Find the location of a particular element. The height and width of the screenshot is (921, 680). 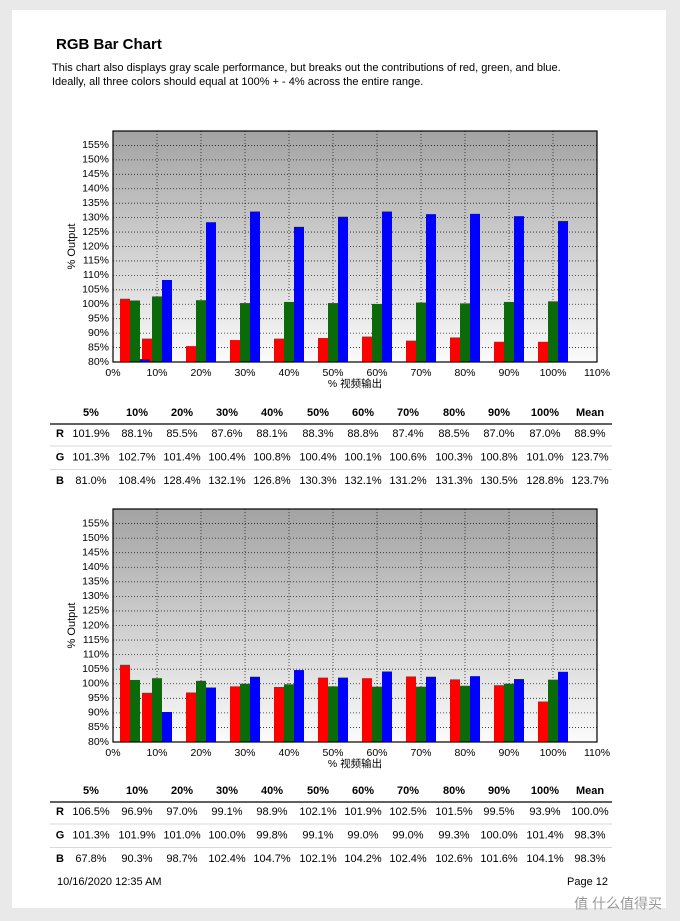

y-tick-label: 120% is located at coordinates (95, 246).